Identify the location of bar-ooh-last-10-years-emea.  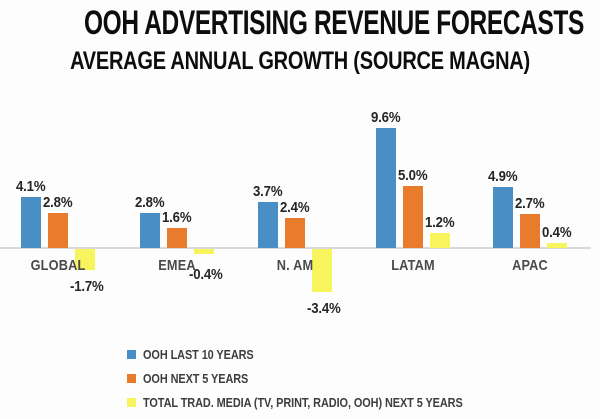
(150, 230).